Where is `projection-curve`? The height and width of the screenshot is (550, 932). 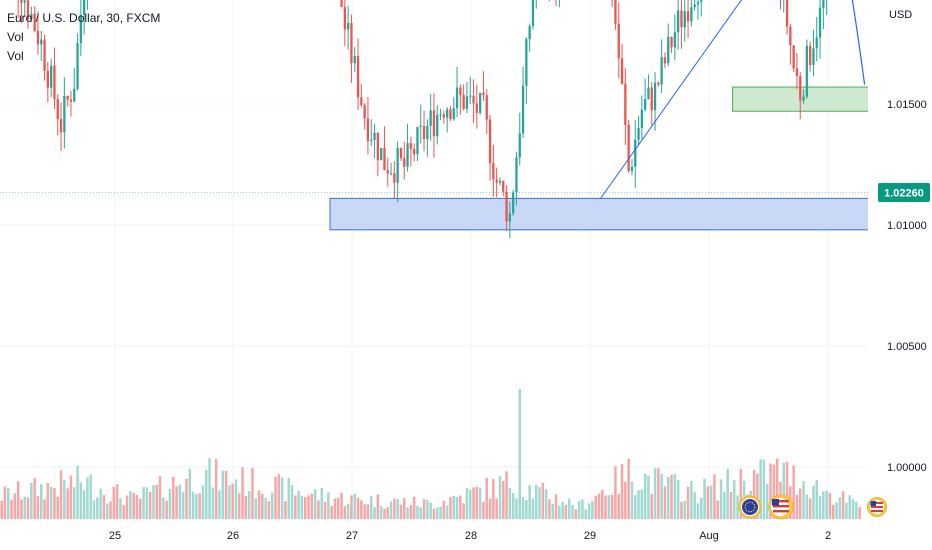 projection-curve is located at coordinates (816, 42).